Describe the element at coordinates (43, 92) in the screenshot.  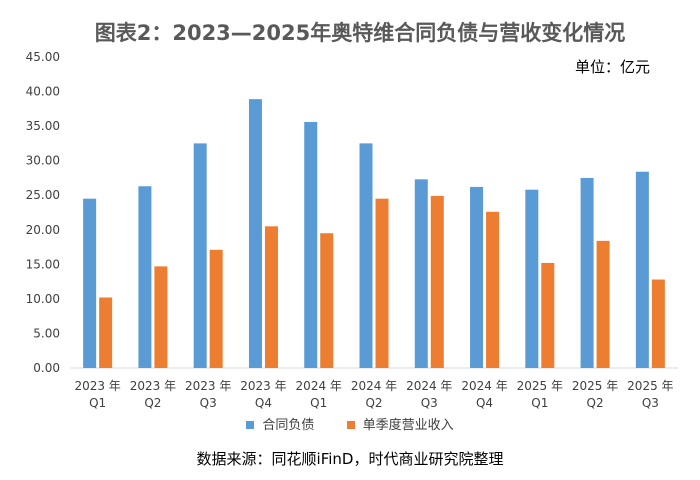
I see `y-tick-label: 40.00` at that location.